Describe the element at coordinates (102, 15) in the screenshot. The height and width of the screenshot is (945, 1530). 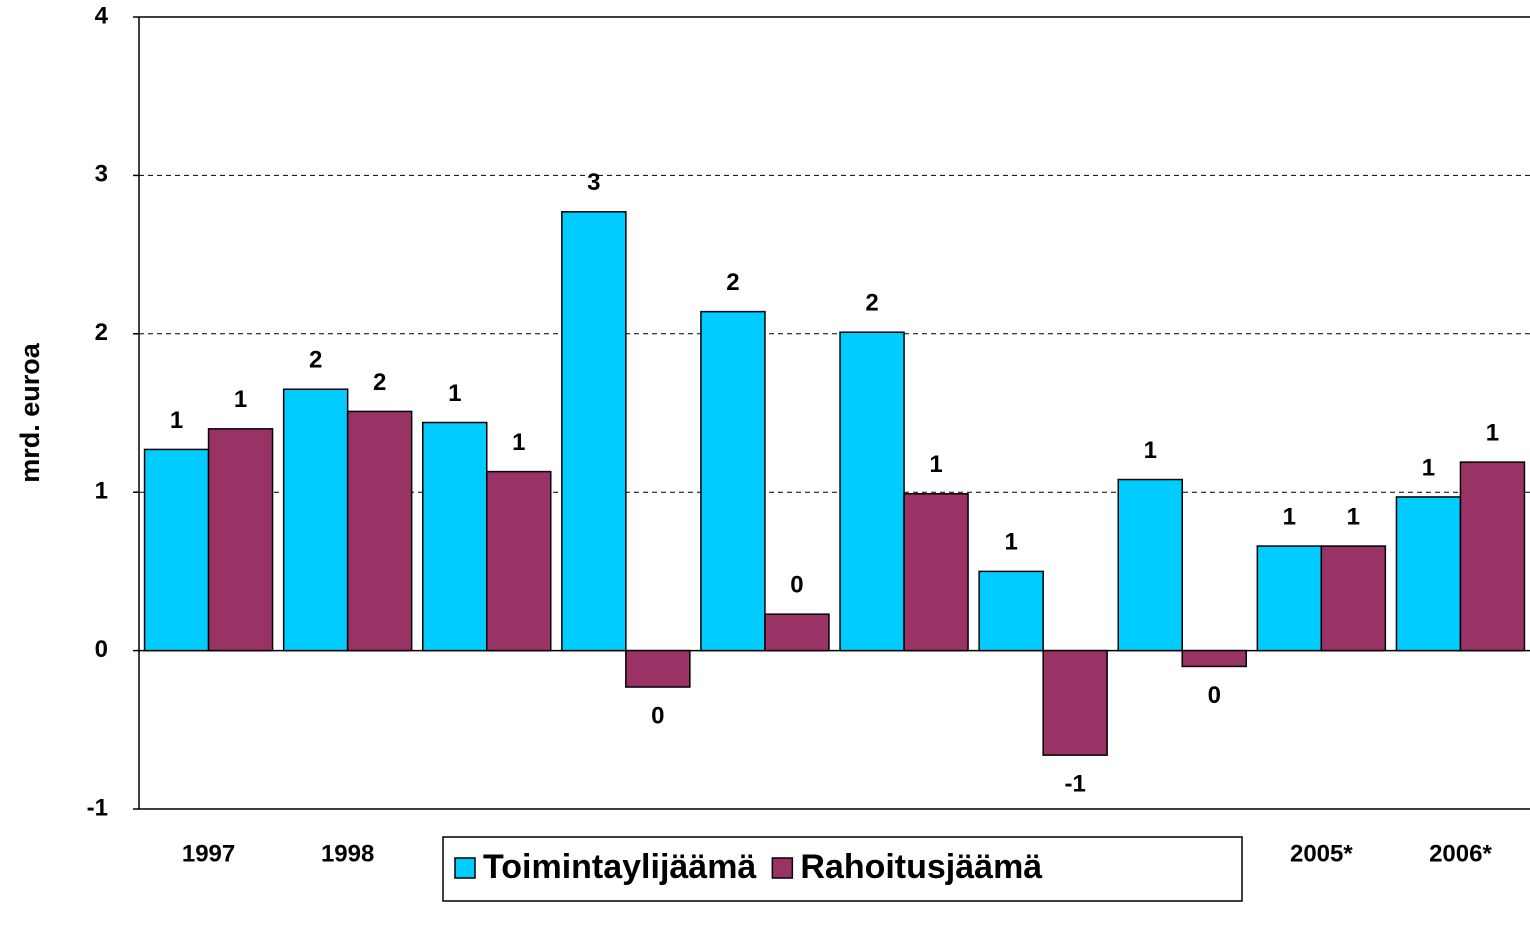
I see `y-tick-label: 4` at that location.